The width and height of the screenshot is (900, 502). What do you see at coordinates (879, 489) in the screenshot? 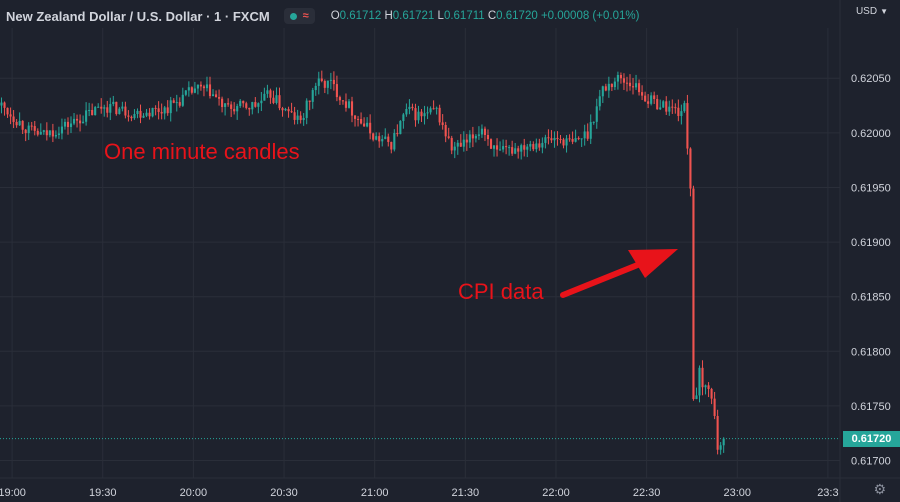
I see `gear-icon: ⚙` at bounding box center [879, 489].